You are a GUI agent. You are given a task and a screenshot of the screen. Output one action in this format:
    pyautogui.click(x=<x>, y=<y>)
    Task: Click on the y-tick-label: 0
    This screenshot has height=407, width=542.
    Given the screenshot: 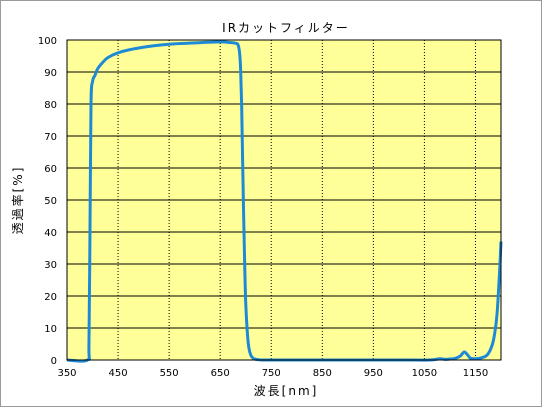 What is the action you would take?
    pyautogui.click(x=54, y=361)
    